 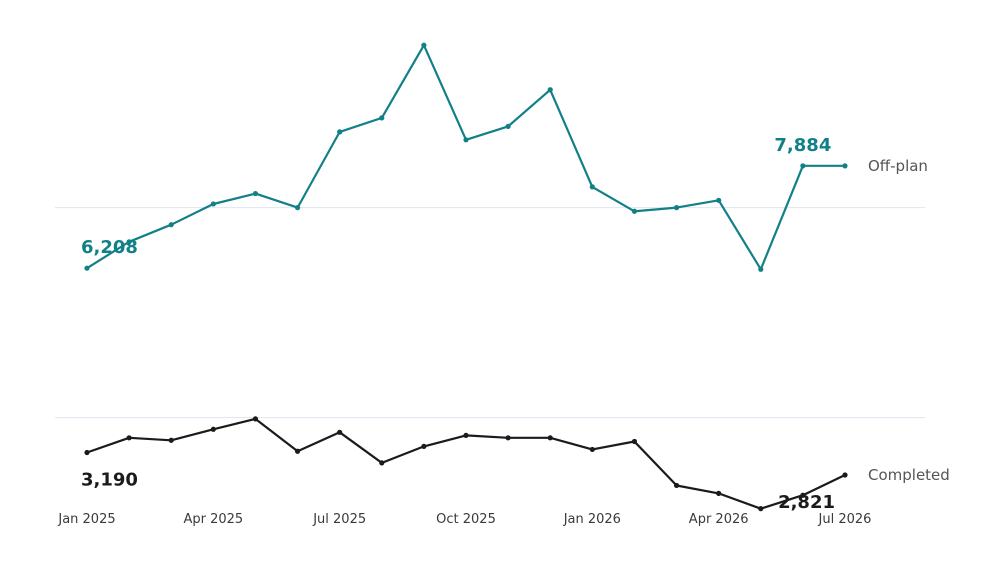 I want to click on x-tick-label-5: Apr 2026, so click(x=719, y=519).